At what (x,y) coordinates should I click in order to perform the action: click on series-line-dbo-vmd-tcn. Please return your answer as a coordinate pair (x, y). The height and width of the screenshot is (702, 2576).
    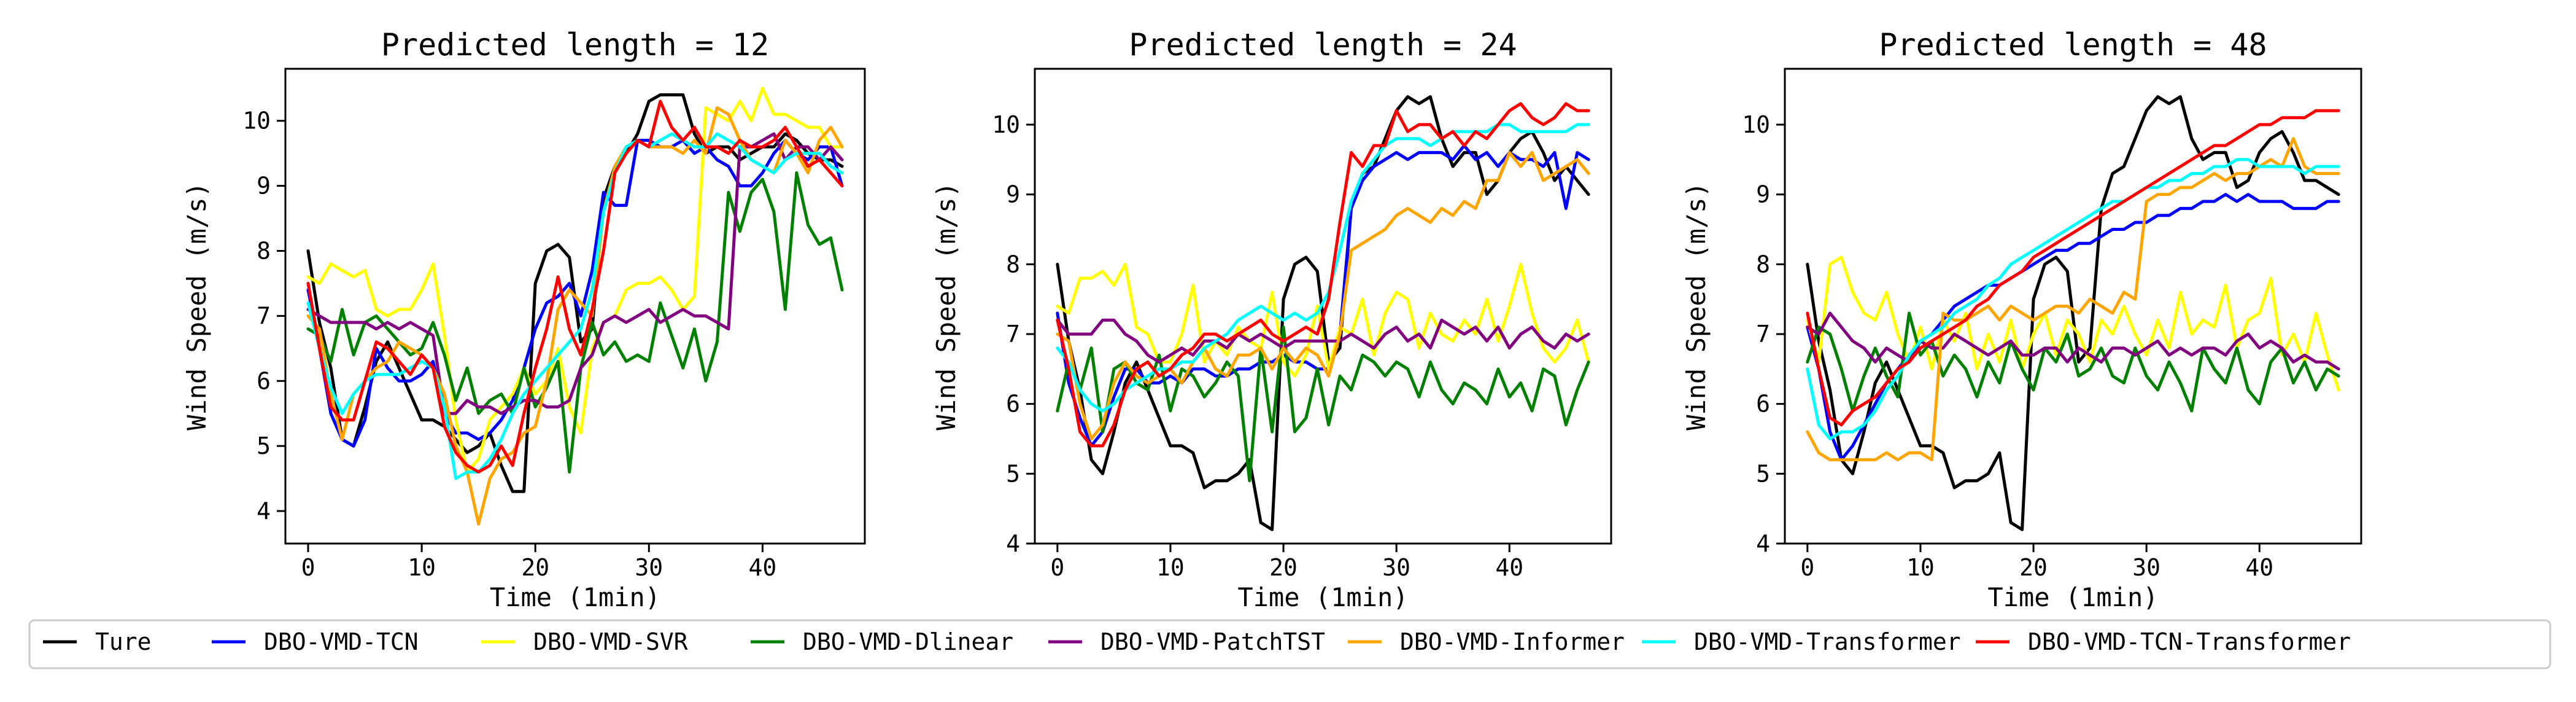
    Looking at the image, I should click on (575, 293).